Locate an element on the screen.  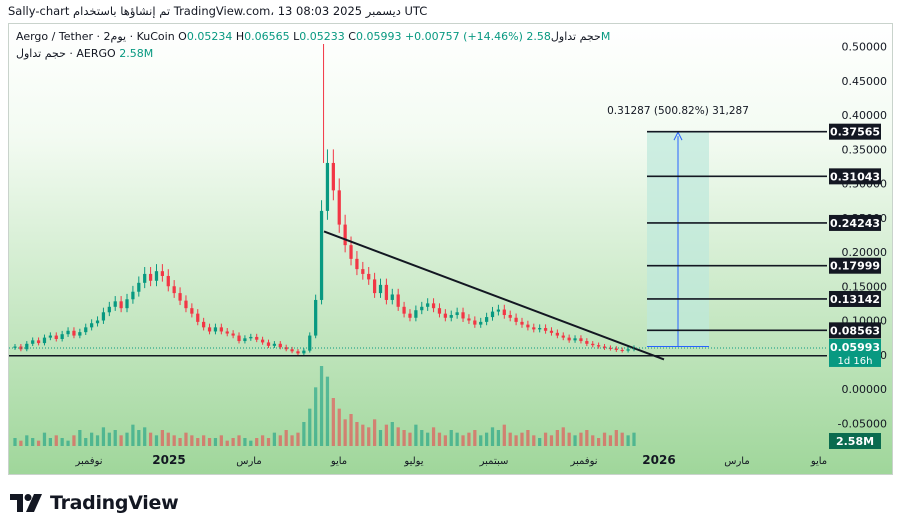
high-value: 0.06565 is located at coordinates (267, 36).